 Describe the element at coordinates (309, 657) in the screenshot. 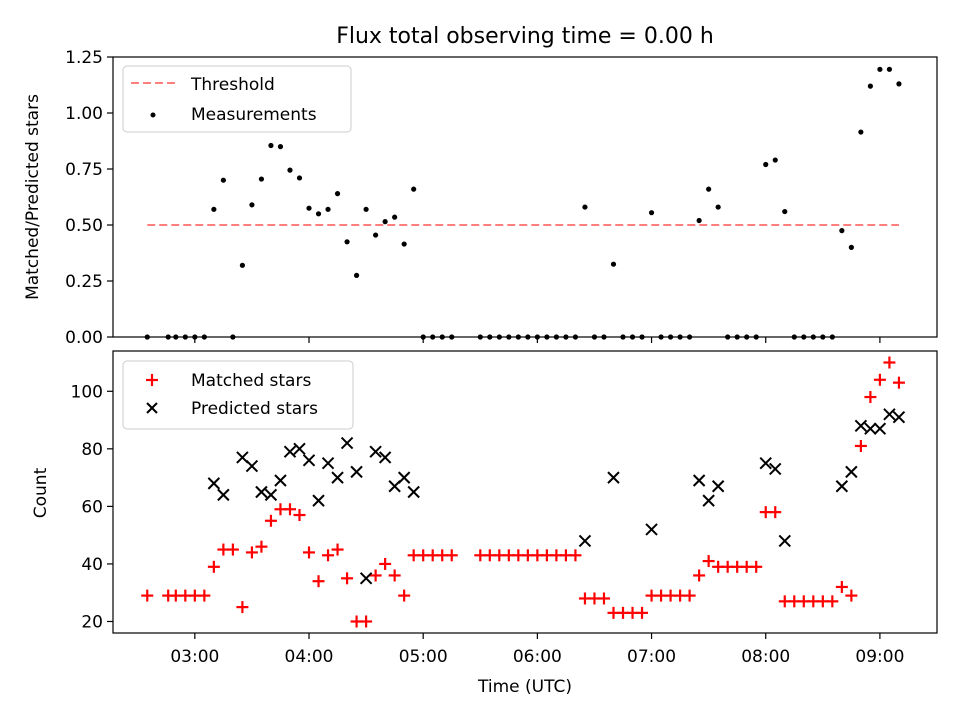

I see `bottom-x-tick-label: 04:00` at that location.